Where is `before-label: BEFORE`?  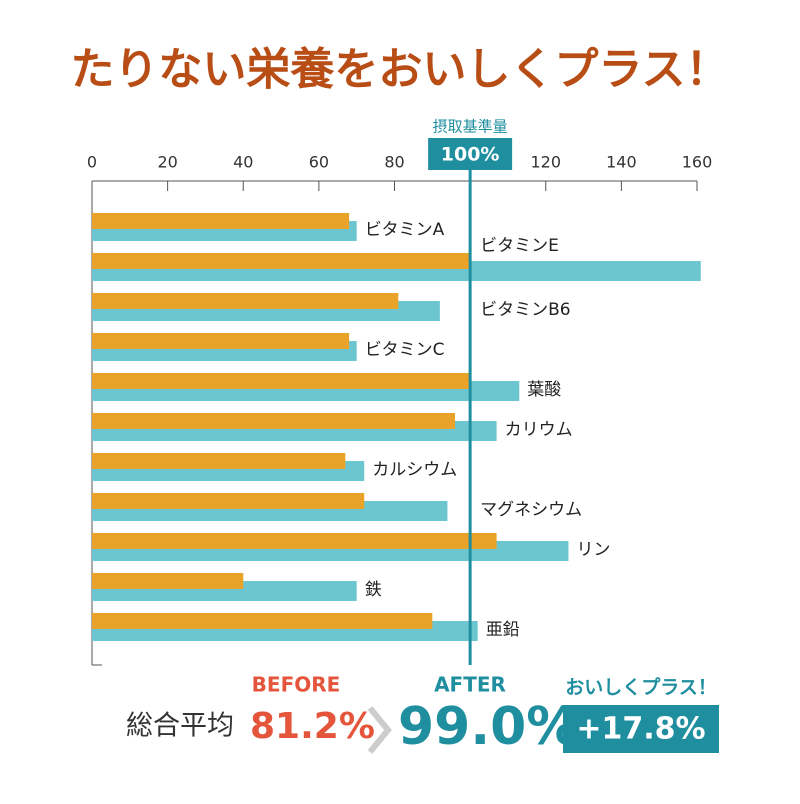
before-label: BEFORE is located at coordinates (296, 685).